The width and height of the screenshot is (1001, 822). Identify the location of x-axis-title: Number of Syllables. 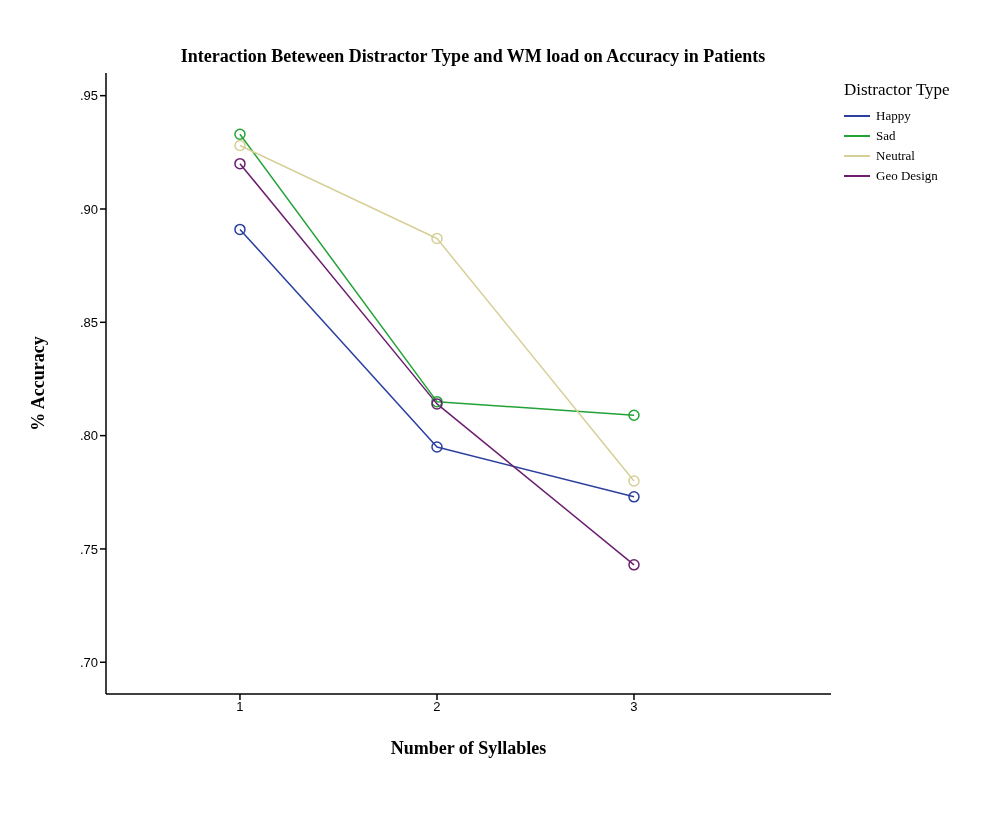
(468, 748).